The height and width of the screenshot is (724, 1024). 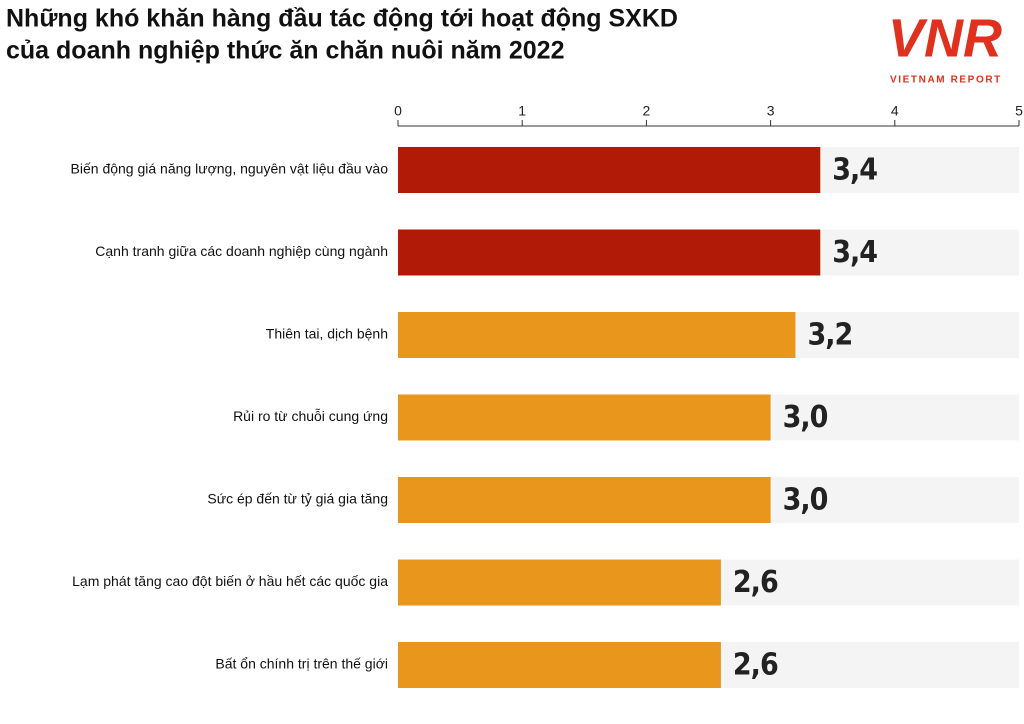 I want to click on x-tick-label: 3, so click(x=771, y=111).